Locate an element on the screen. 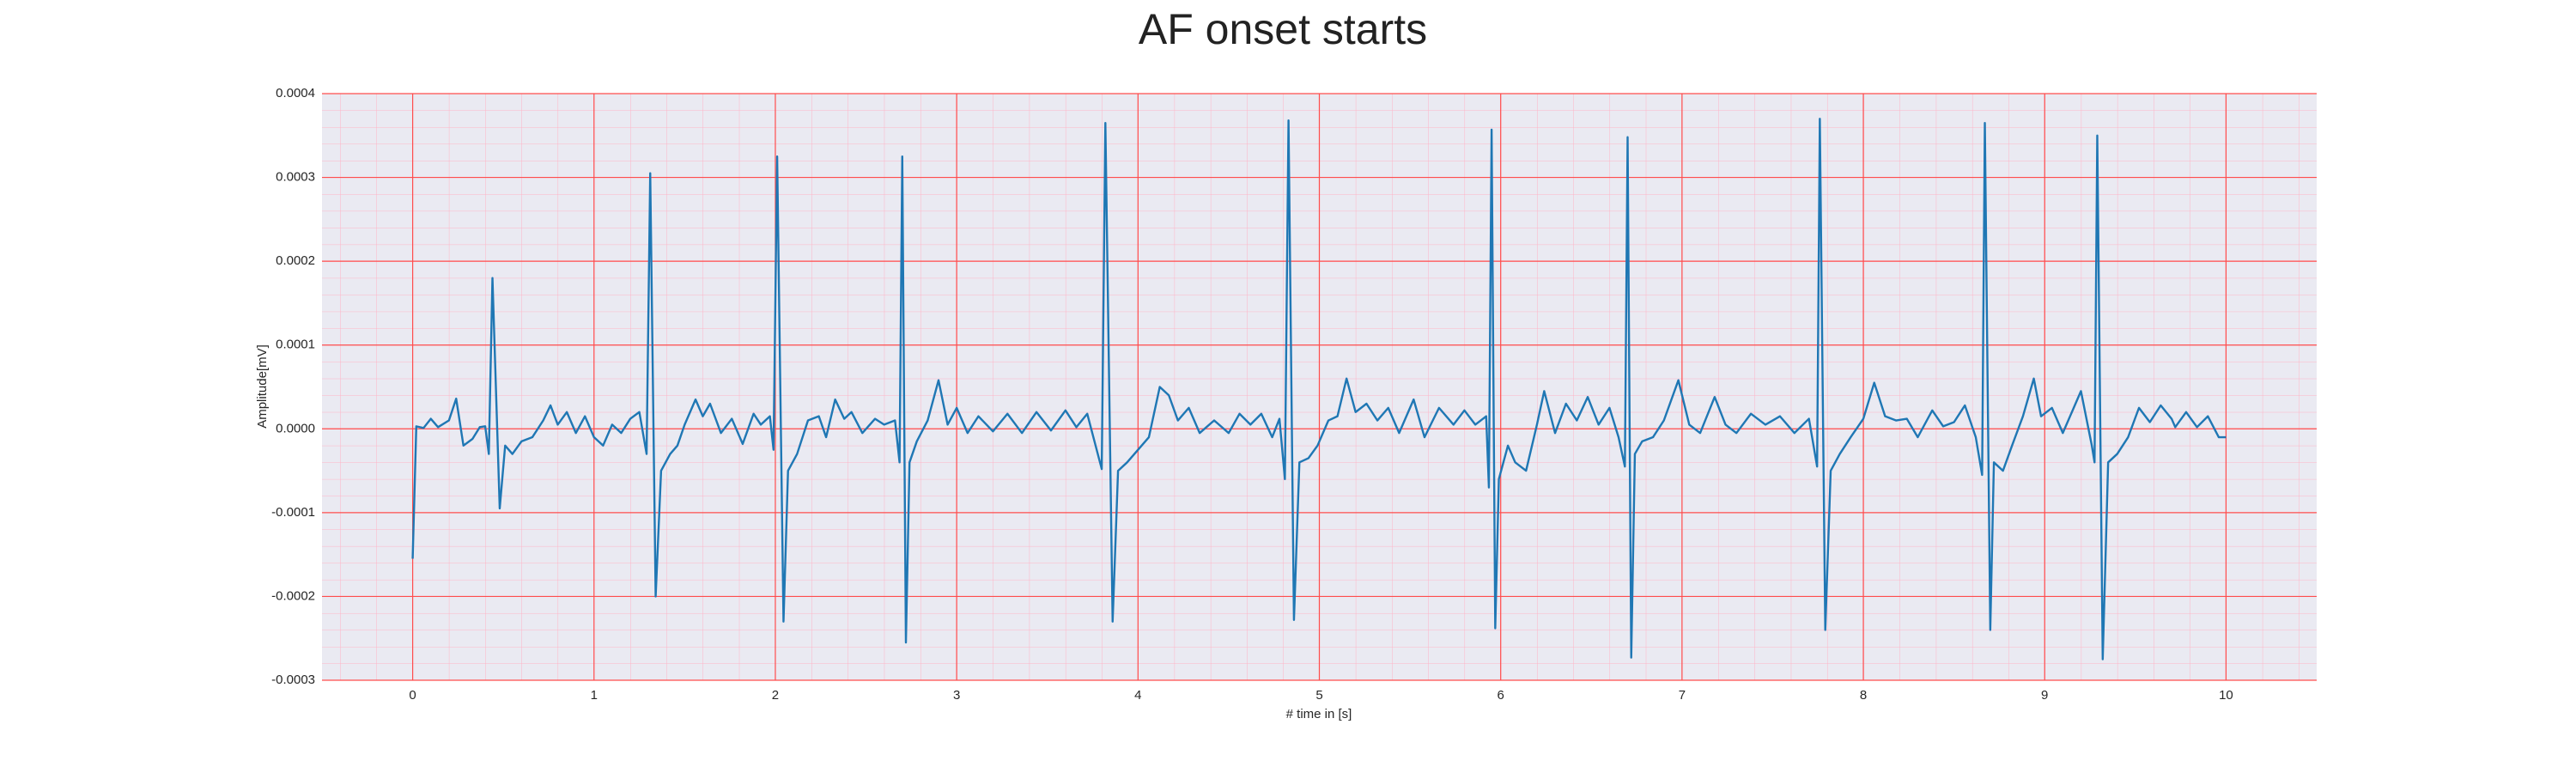 This screenshot has height=773, width=2576. x-tick-label: 4 is located at coordinates (1137, 695).